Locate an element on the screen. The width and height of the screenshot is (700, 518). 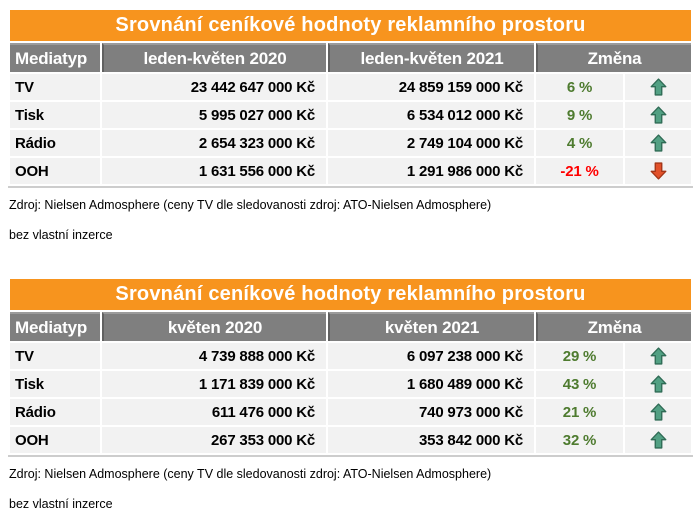
value-2020: 1 171 839 000 Kč is located at coordinates (214, 384).